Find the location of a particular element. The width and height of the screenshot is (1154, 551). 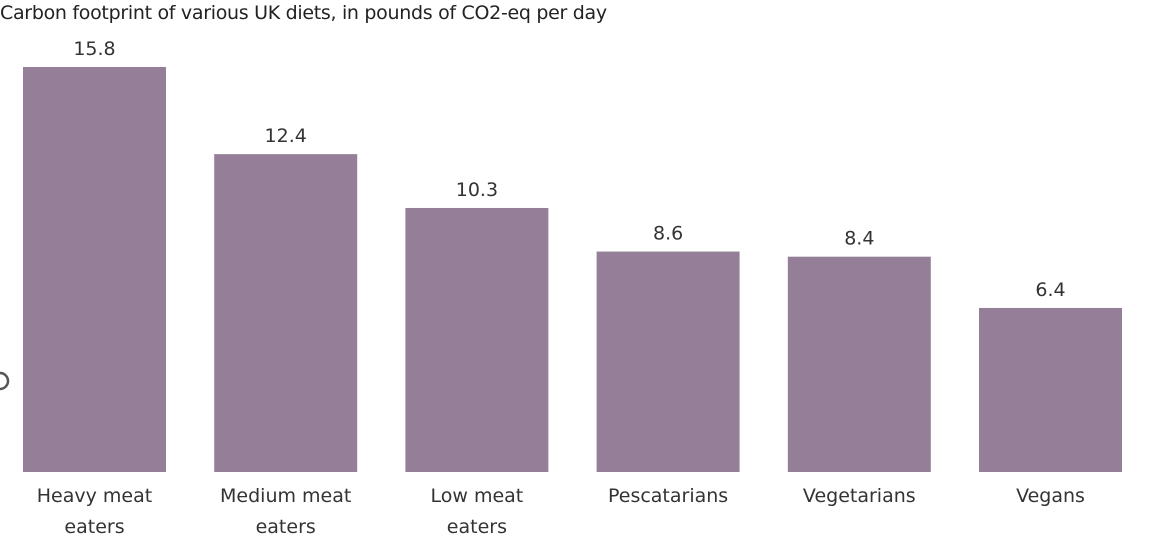

value-label-4: 8.4 is located at coordinates (859, 239).